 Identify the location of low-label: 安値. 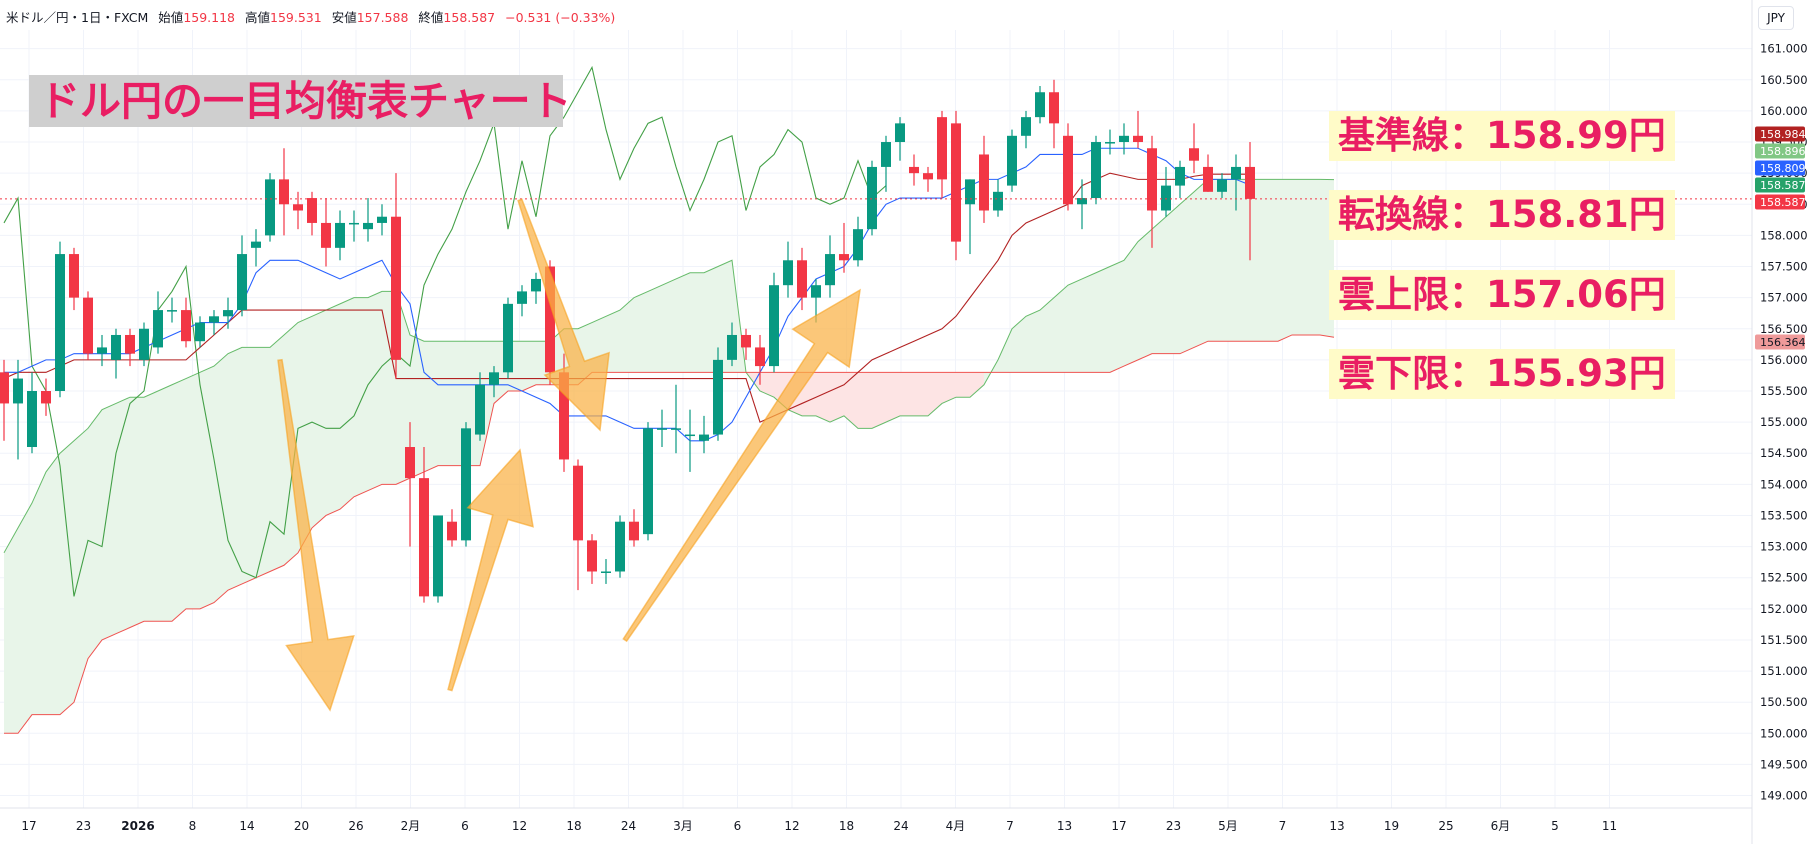
(344, 17).